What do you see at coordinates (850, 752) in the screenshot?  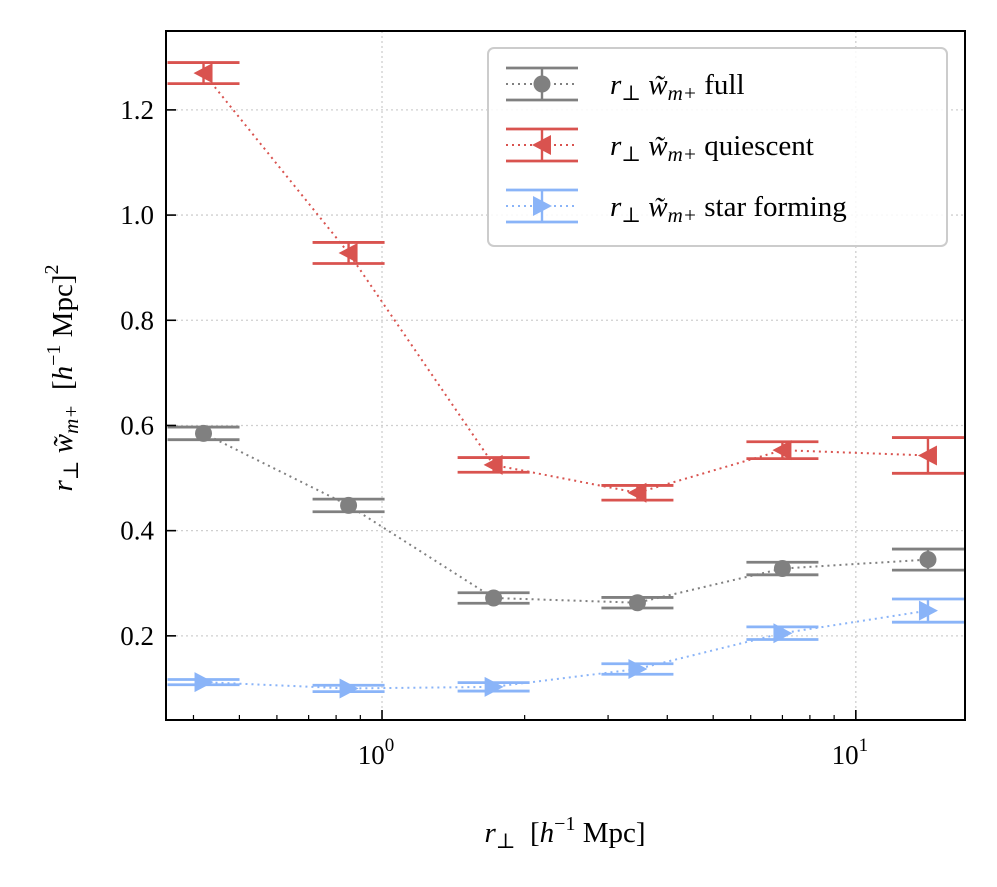 I see `x-tick-label: 10¹` at bounding box center [850, 752].